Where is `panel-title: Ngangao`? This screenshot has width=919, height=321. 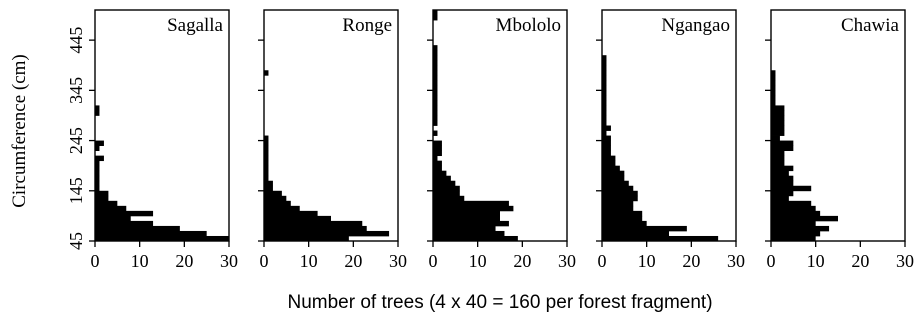
panel-title: Ngangao is located at coordinates (695, 25).